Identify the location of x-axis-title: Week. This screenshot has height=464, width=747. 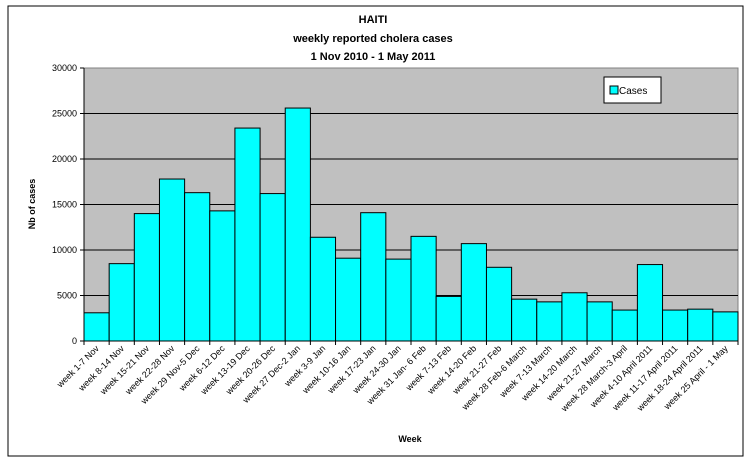
(410, 439).